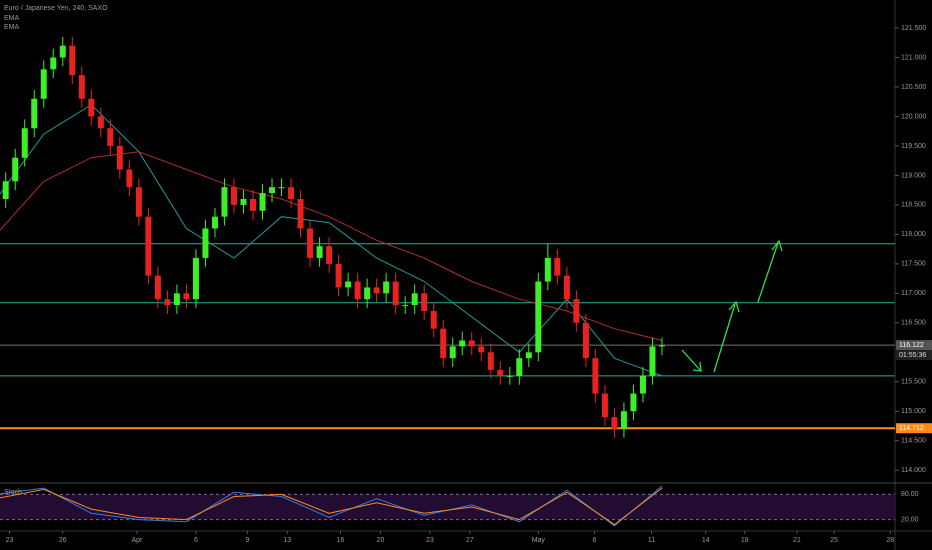 This screenshot has width=932, height=550. I want to click on x-tick-label: 18, so click(745, 540).